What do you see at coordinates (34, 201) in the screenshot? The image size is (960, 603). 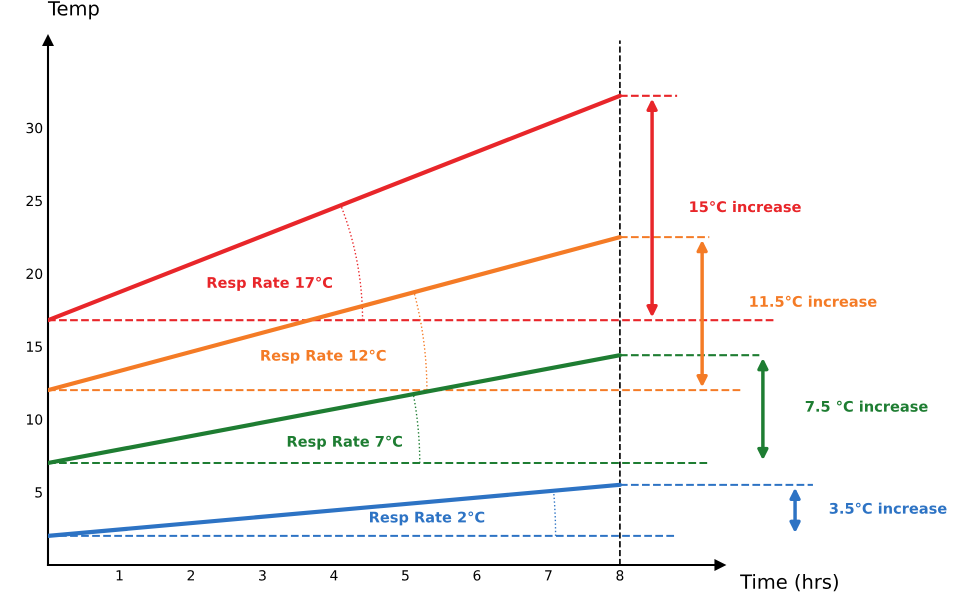 I see `y-tick-label: 25` at bounding box center [34, 201].